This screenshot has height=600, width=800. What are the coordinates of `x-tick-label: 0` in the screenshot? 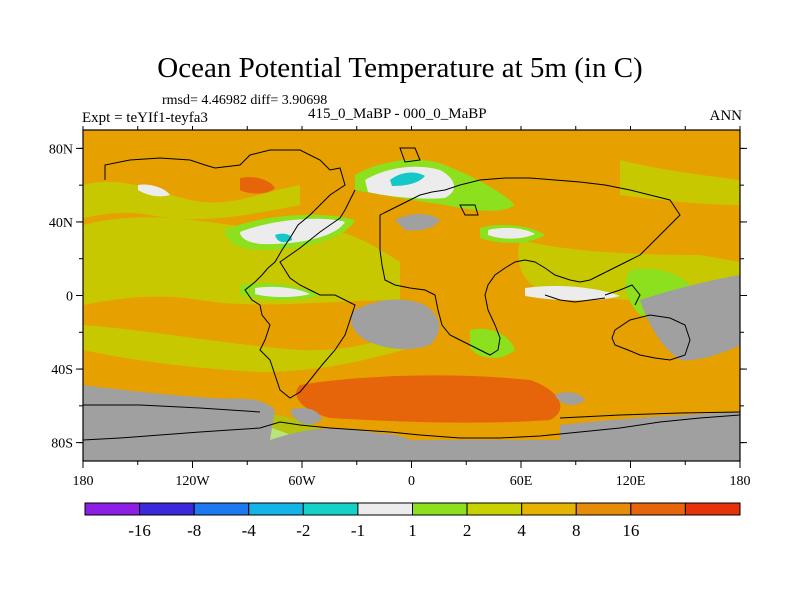 It's located at (411, 481).